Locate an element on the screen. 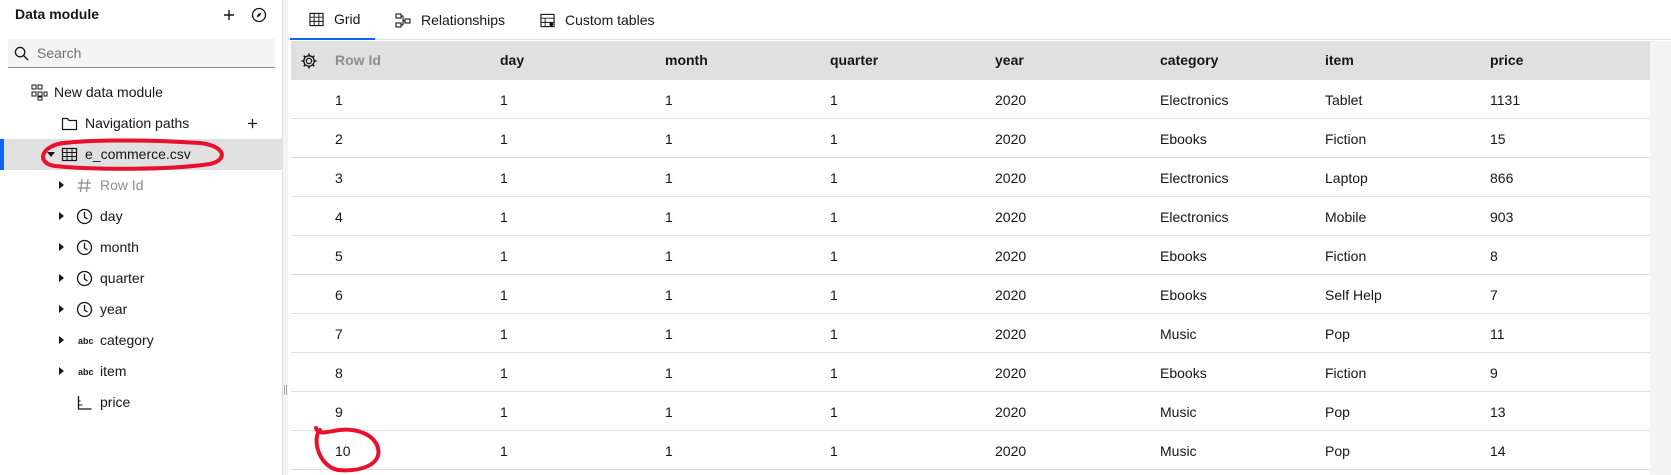 The width and height of the screenshot is (1671, 475). cell-row-id: 2 is located at coordinates (339, 139).